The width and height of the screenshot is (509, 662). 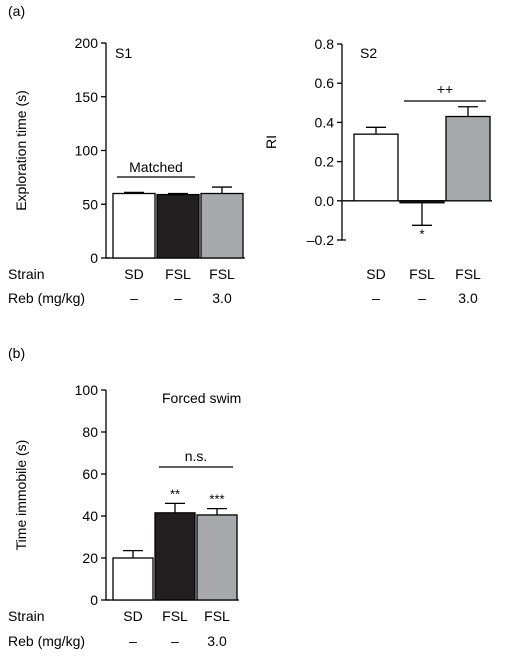 I want to click on y-axis-label: Time immobile (s), so click(x=21, y=495).